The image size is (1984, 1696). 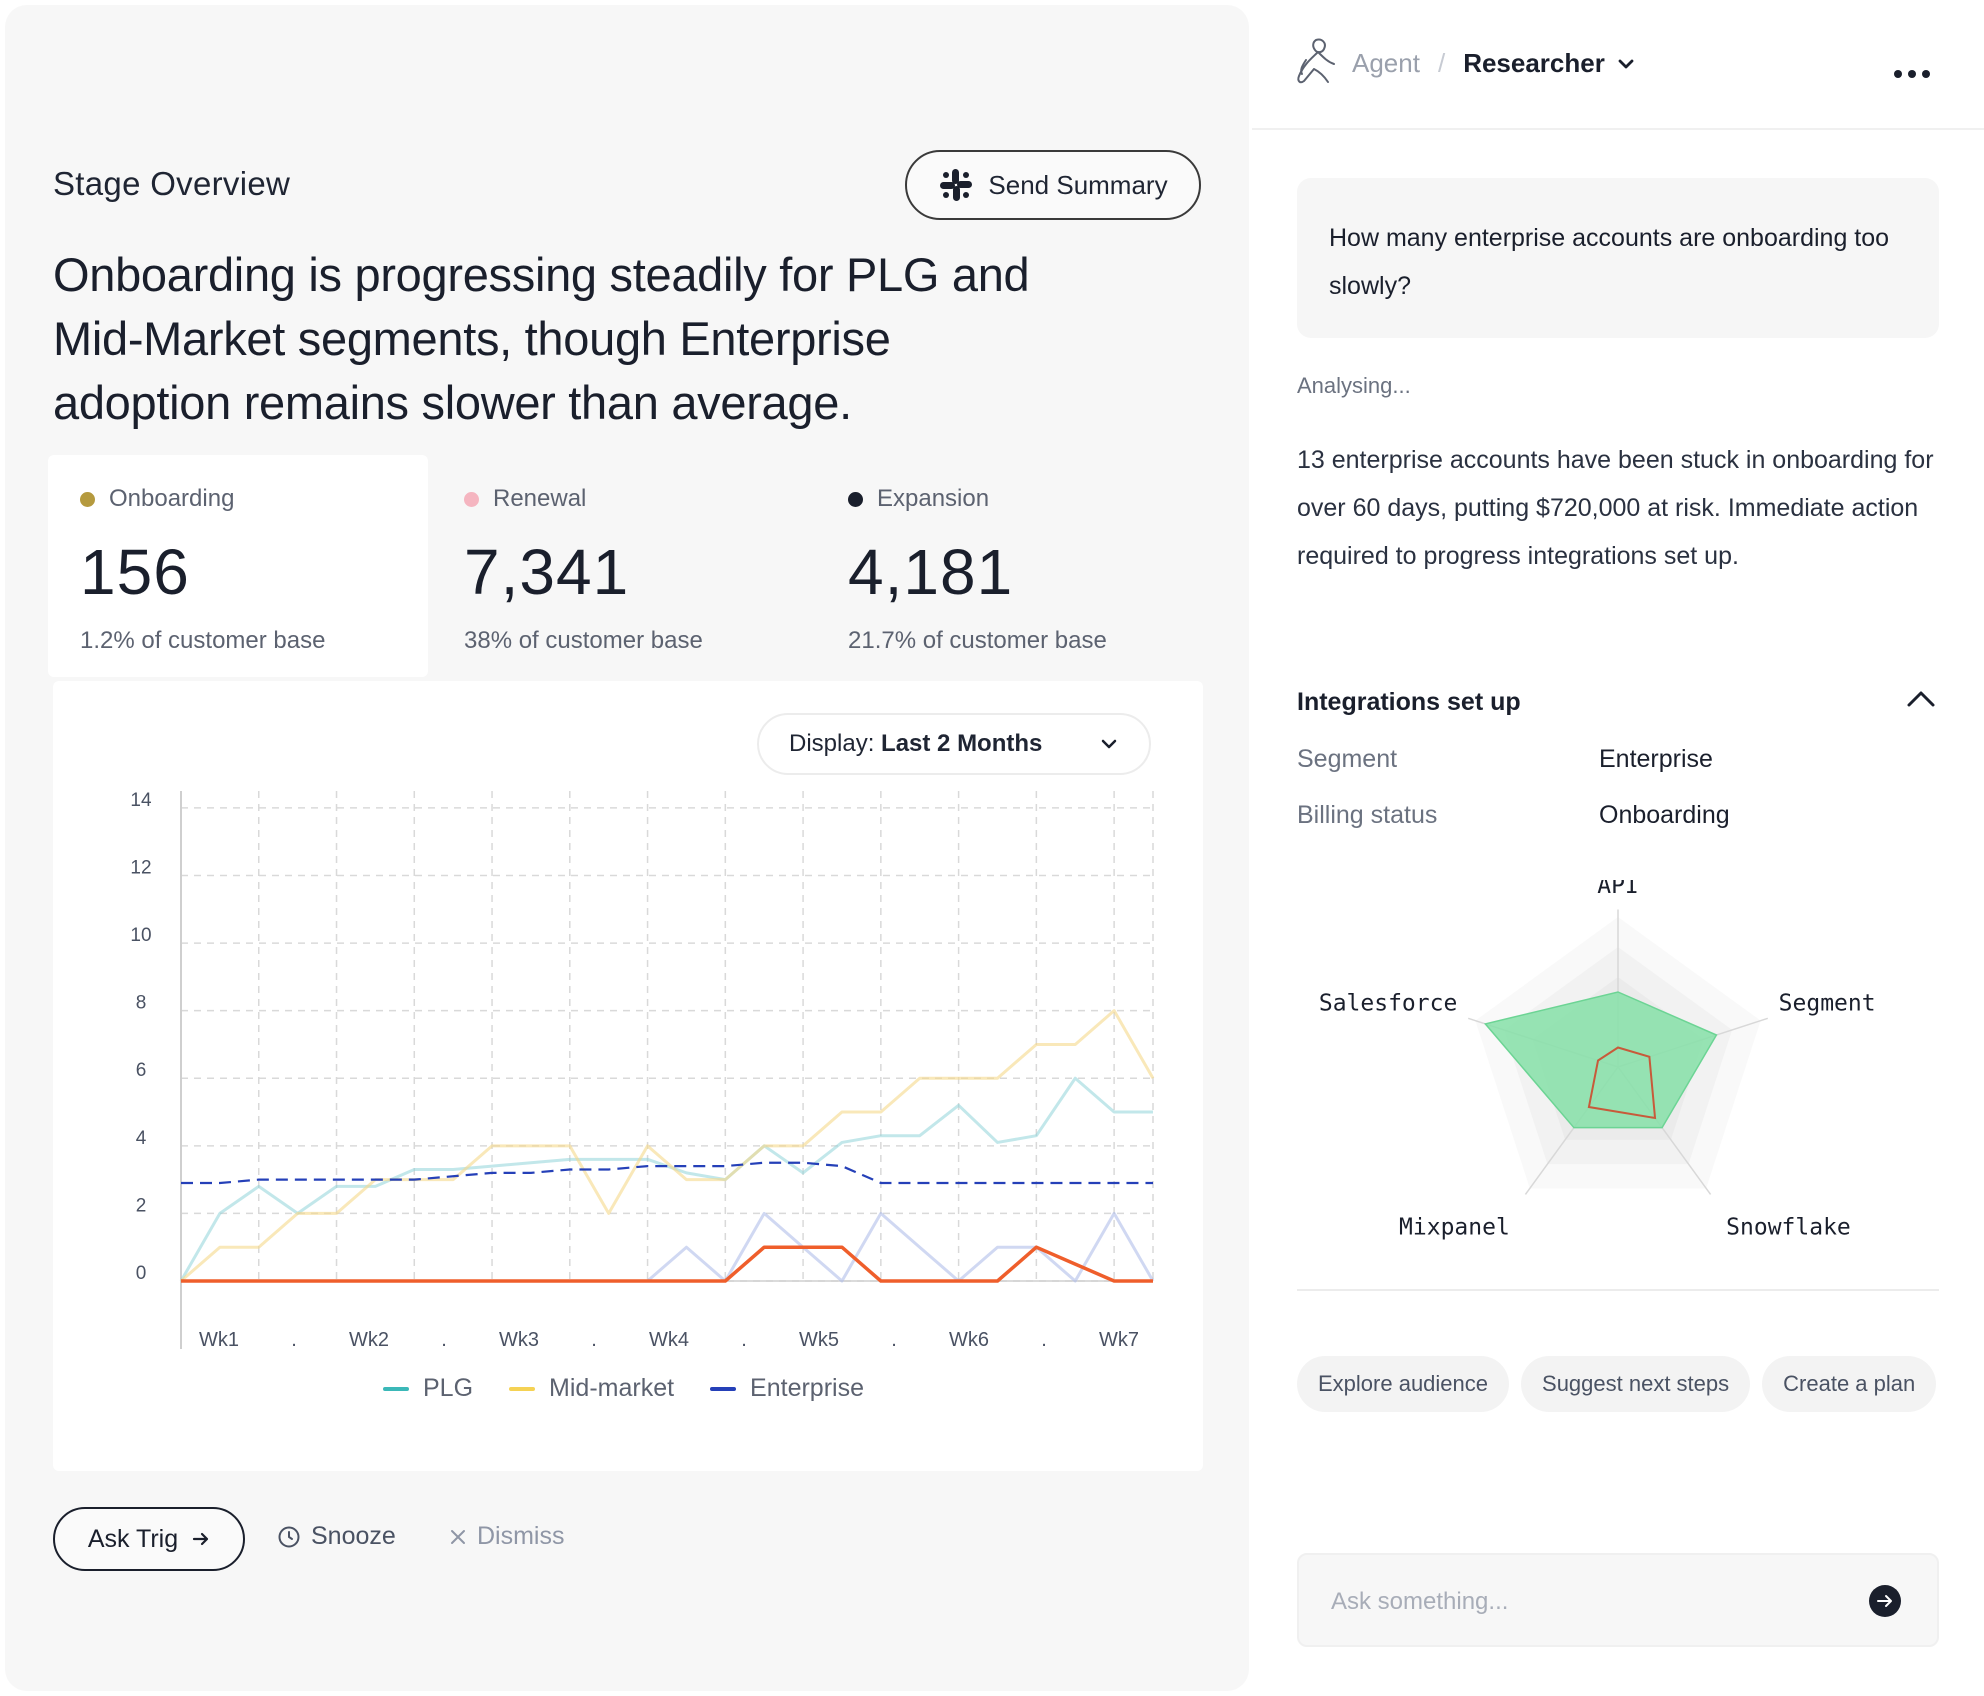 I want to click on agent-topbar: Agent / Researcher, so click(x=1618, y=65).